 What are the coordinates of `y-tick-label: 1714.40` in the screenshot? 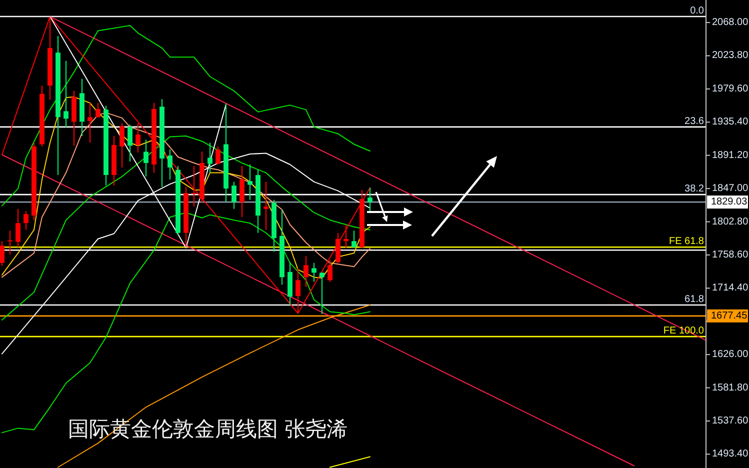 It's located at (730, 288).